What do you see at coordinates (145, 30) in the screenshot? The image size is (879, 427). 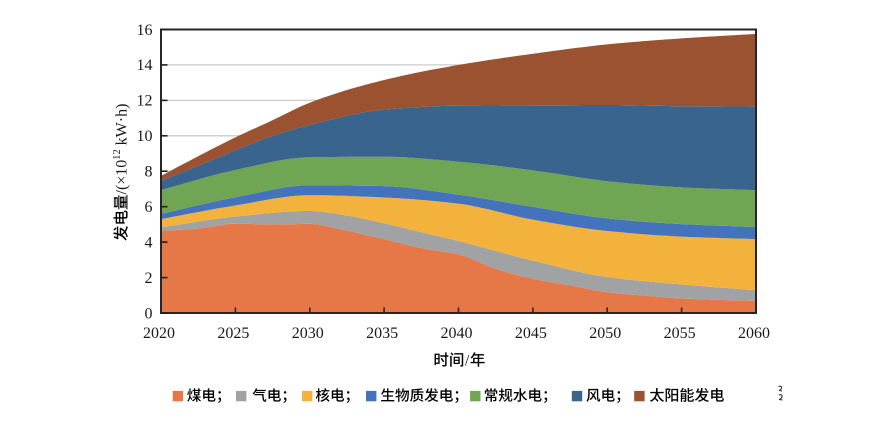 I see `svg-text: 16` at bounding box center [145, 30].